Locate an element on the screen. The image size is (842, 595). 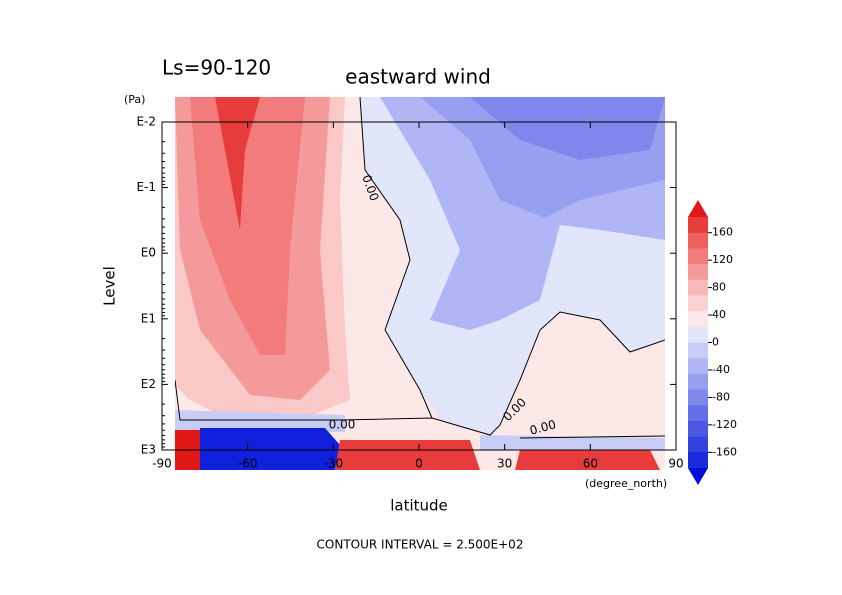
colorbar-label: -160 is located at coordinates (724, 451).